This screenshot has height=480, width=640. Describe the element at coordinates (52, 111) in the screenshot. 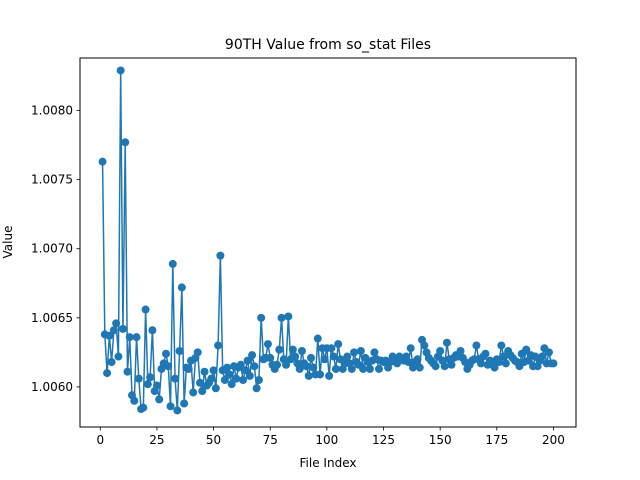

I see `y-tick-label: 1.0080` at that location.